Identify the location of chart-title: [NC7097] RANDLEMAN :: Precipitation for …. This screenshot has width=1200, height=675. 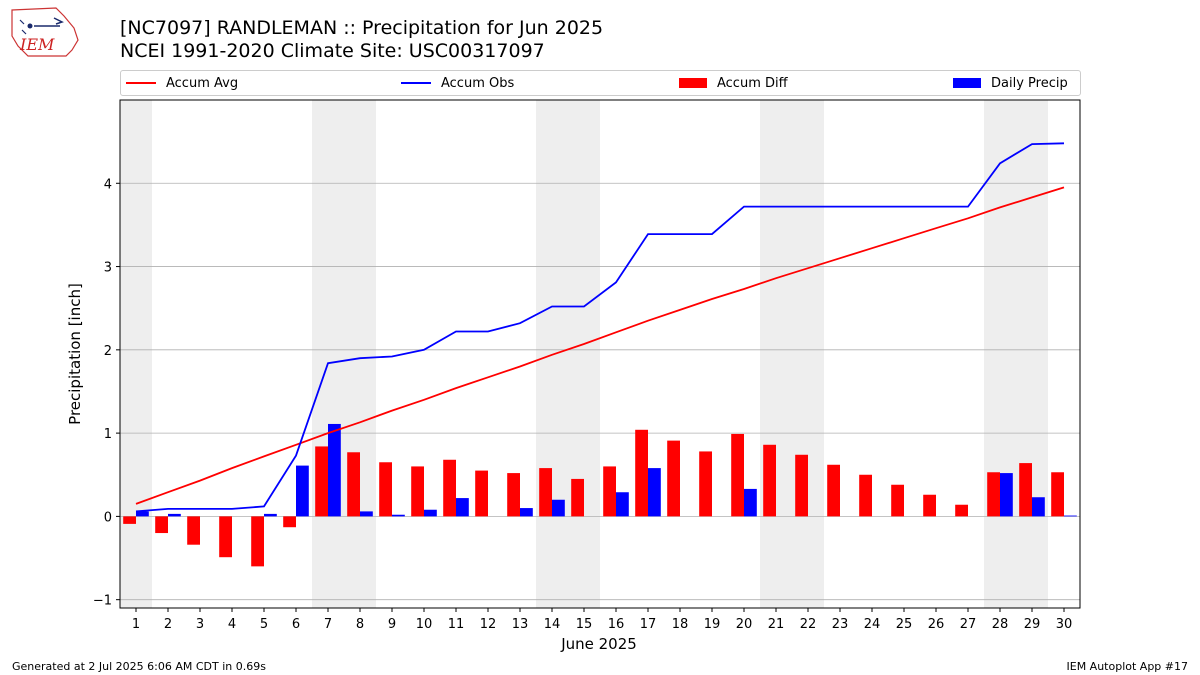
(362, 28).